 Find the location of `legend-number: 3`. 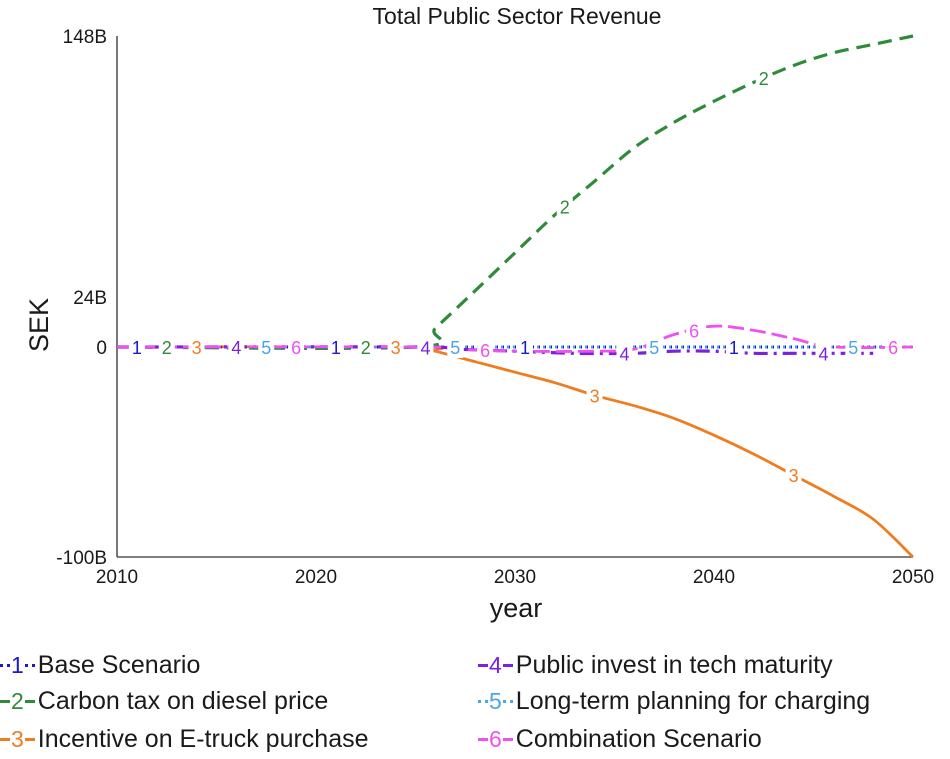

legend-number: 3 is located at coordinates (17, 738).